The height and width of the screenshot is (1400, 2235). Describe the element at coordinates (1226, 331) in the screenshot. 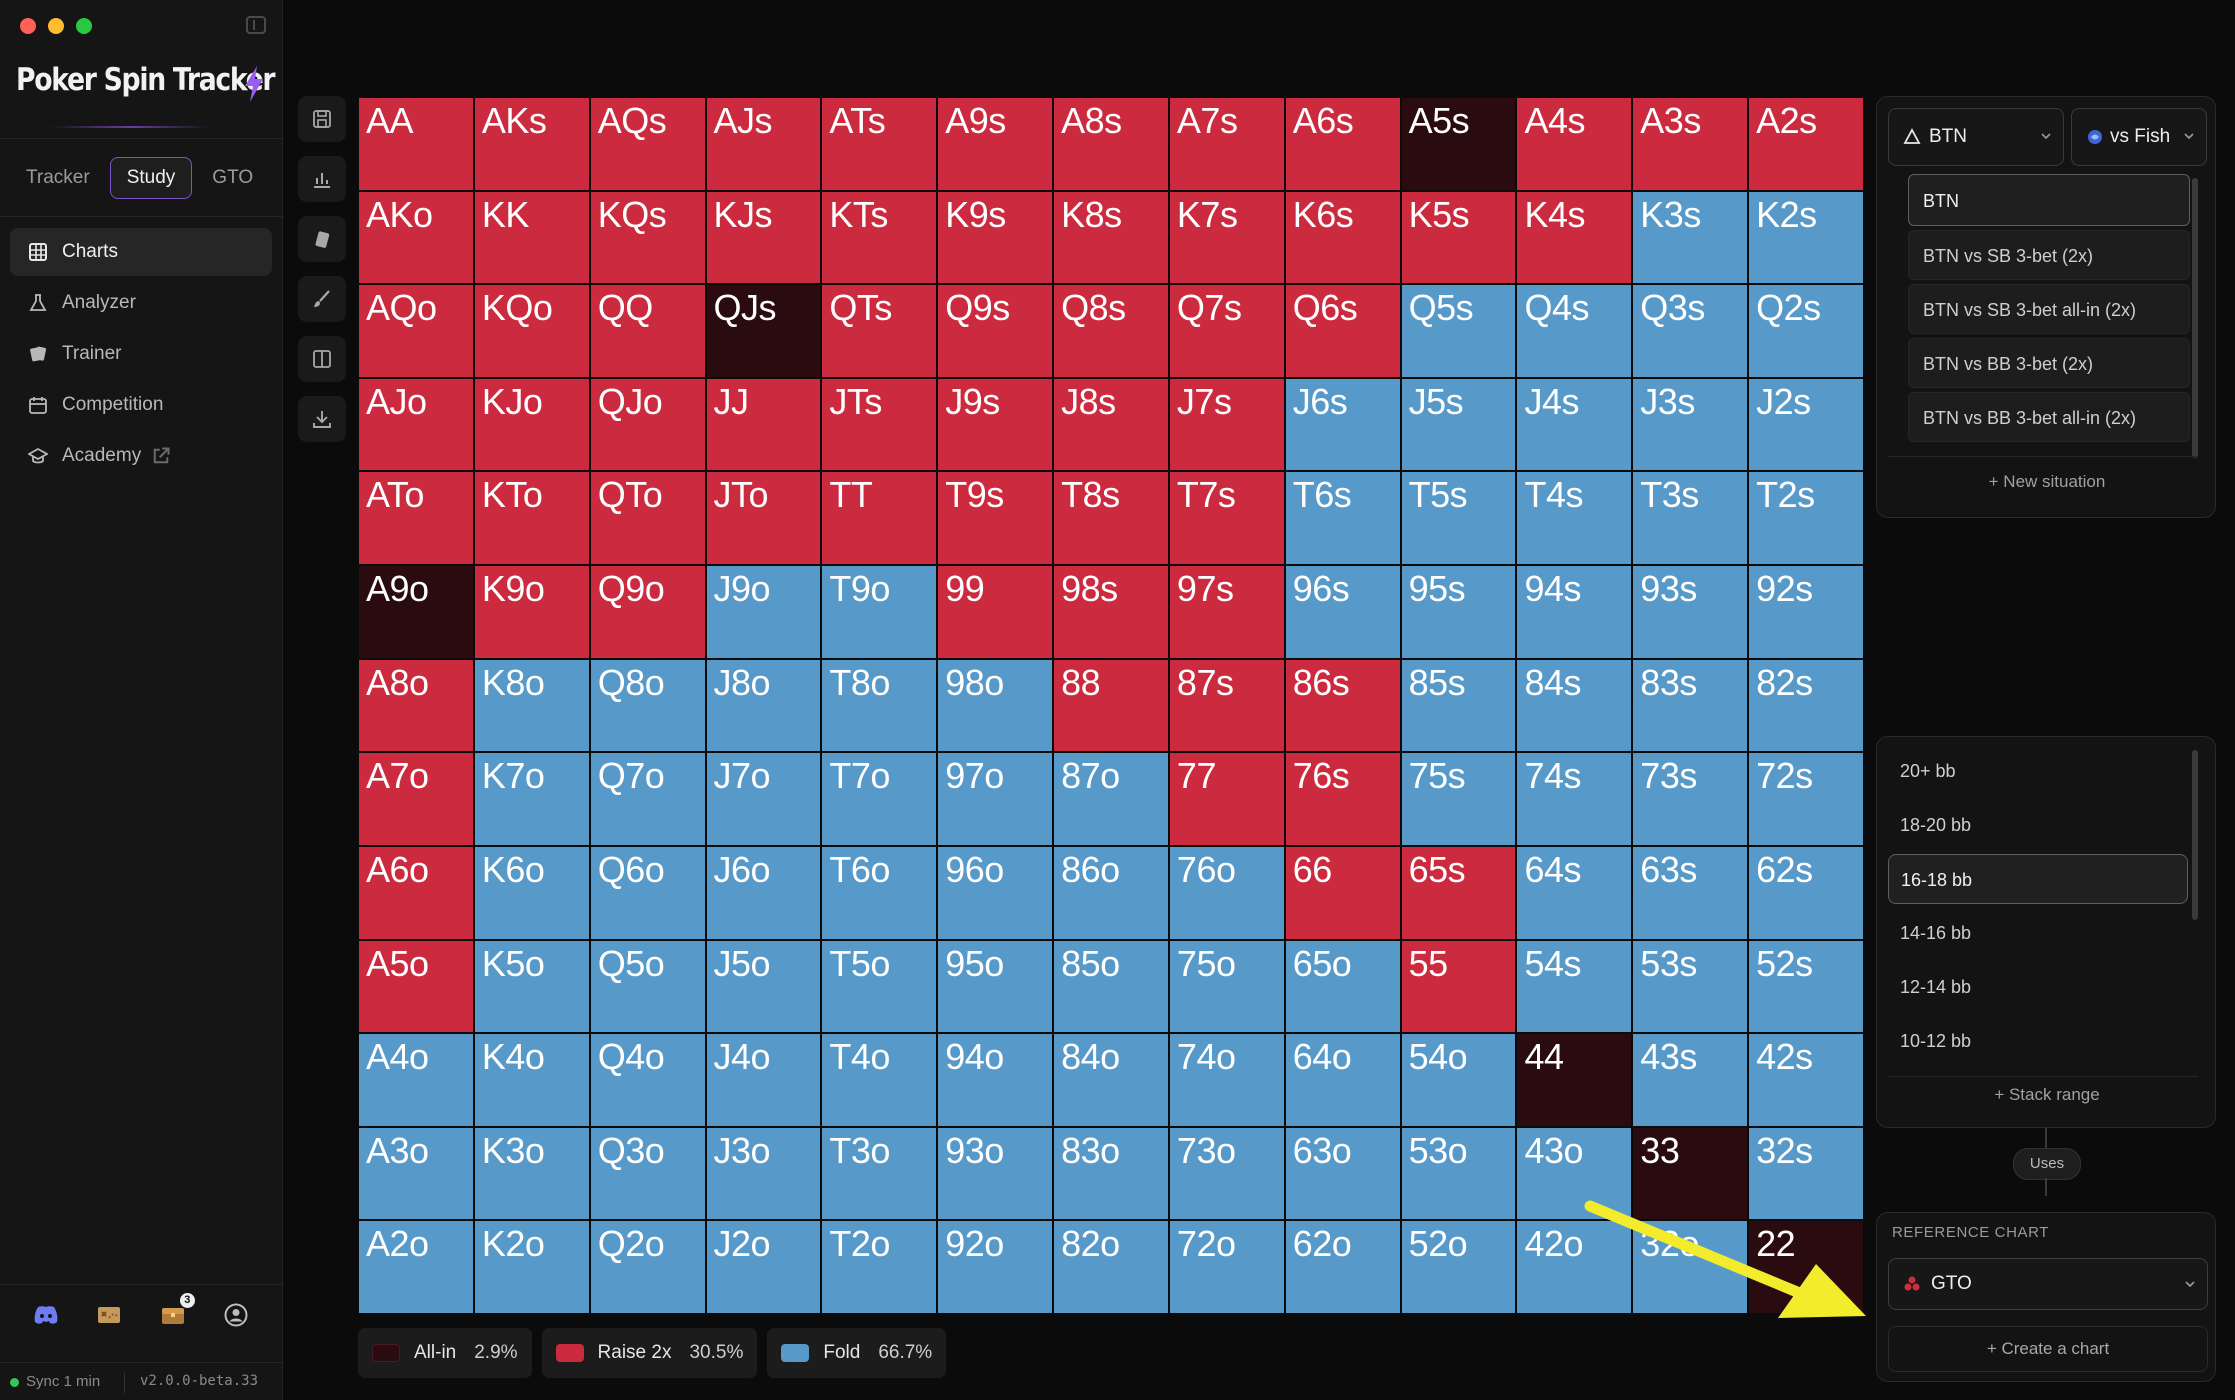

I see `hand-cell: Q7s` at that location.